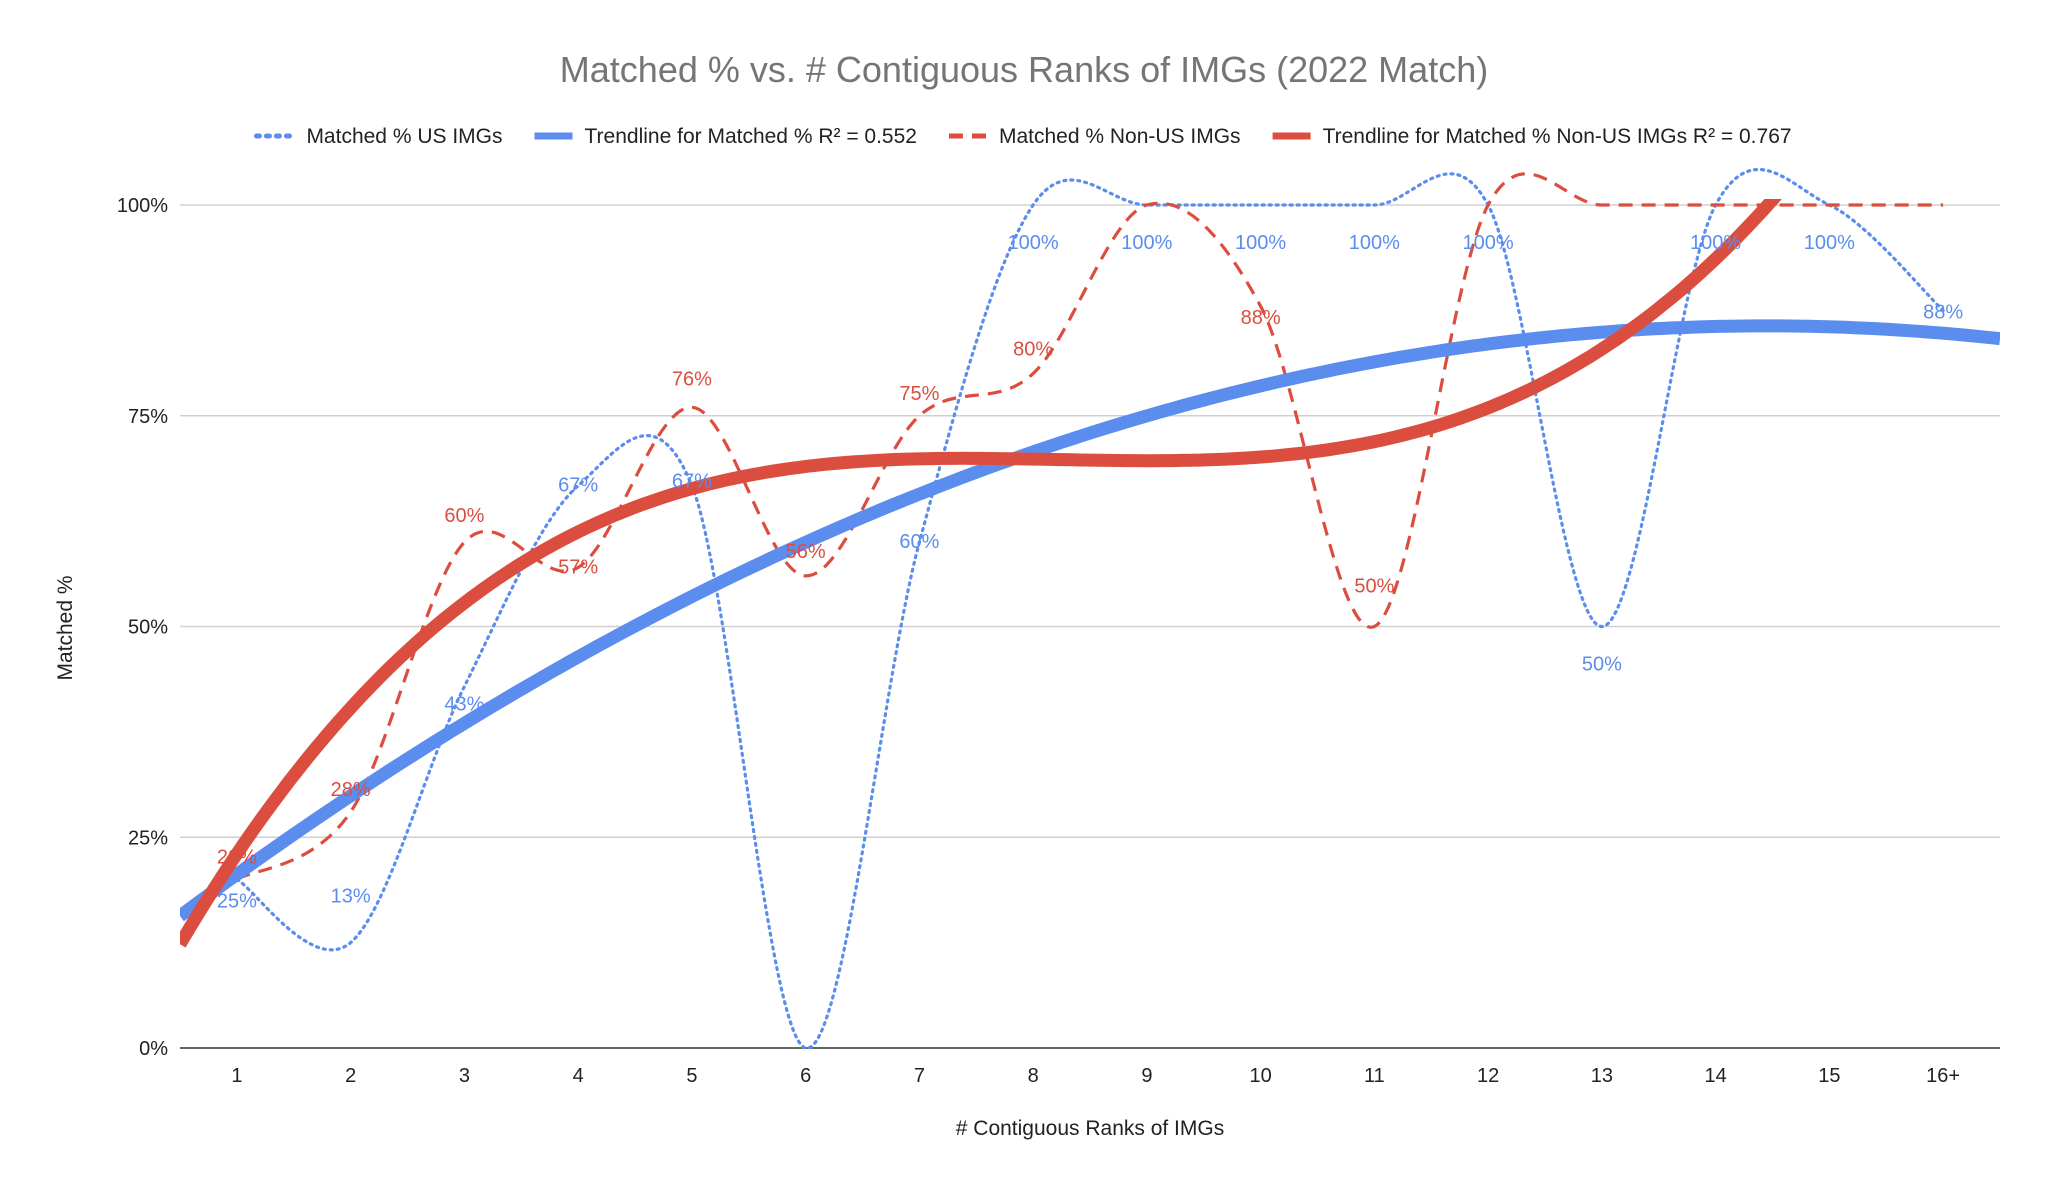  Describe the element at coordinates (578, 1076) in the screenshot. I see `x-tick-label: 4` at that location.